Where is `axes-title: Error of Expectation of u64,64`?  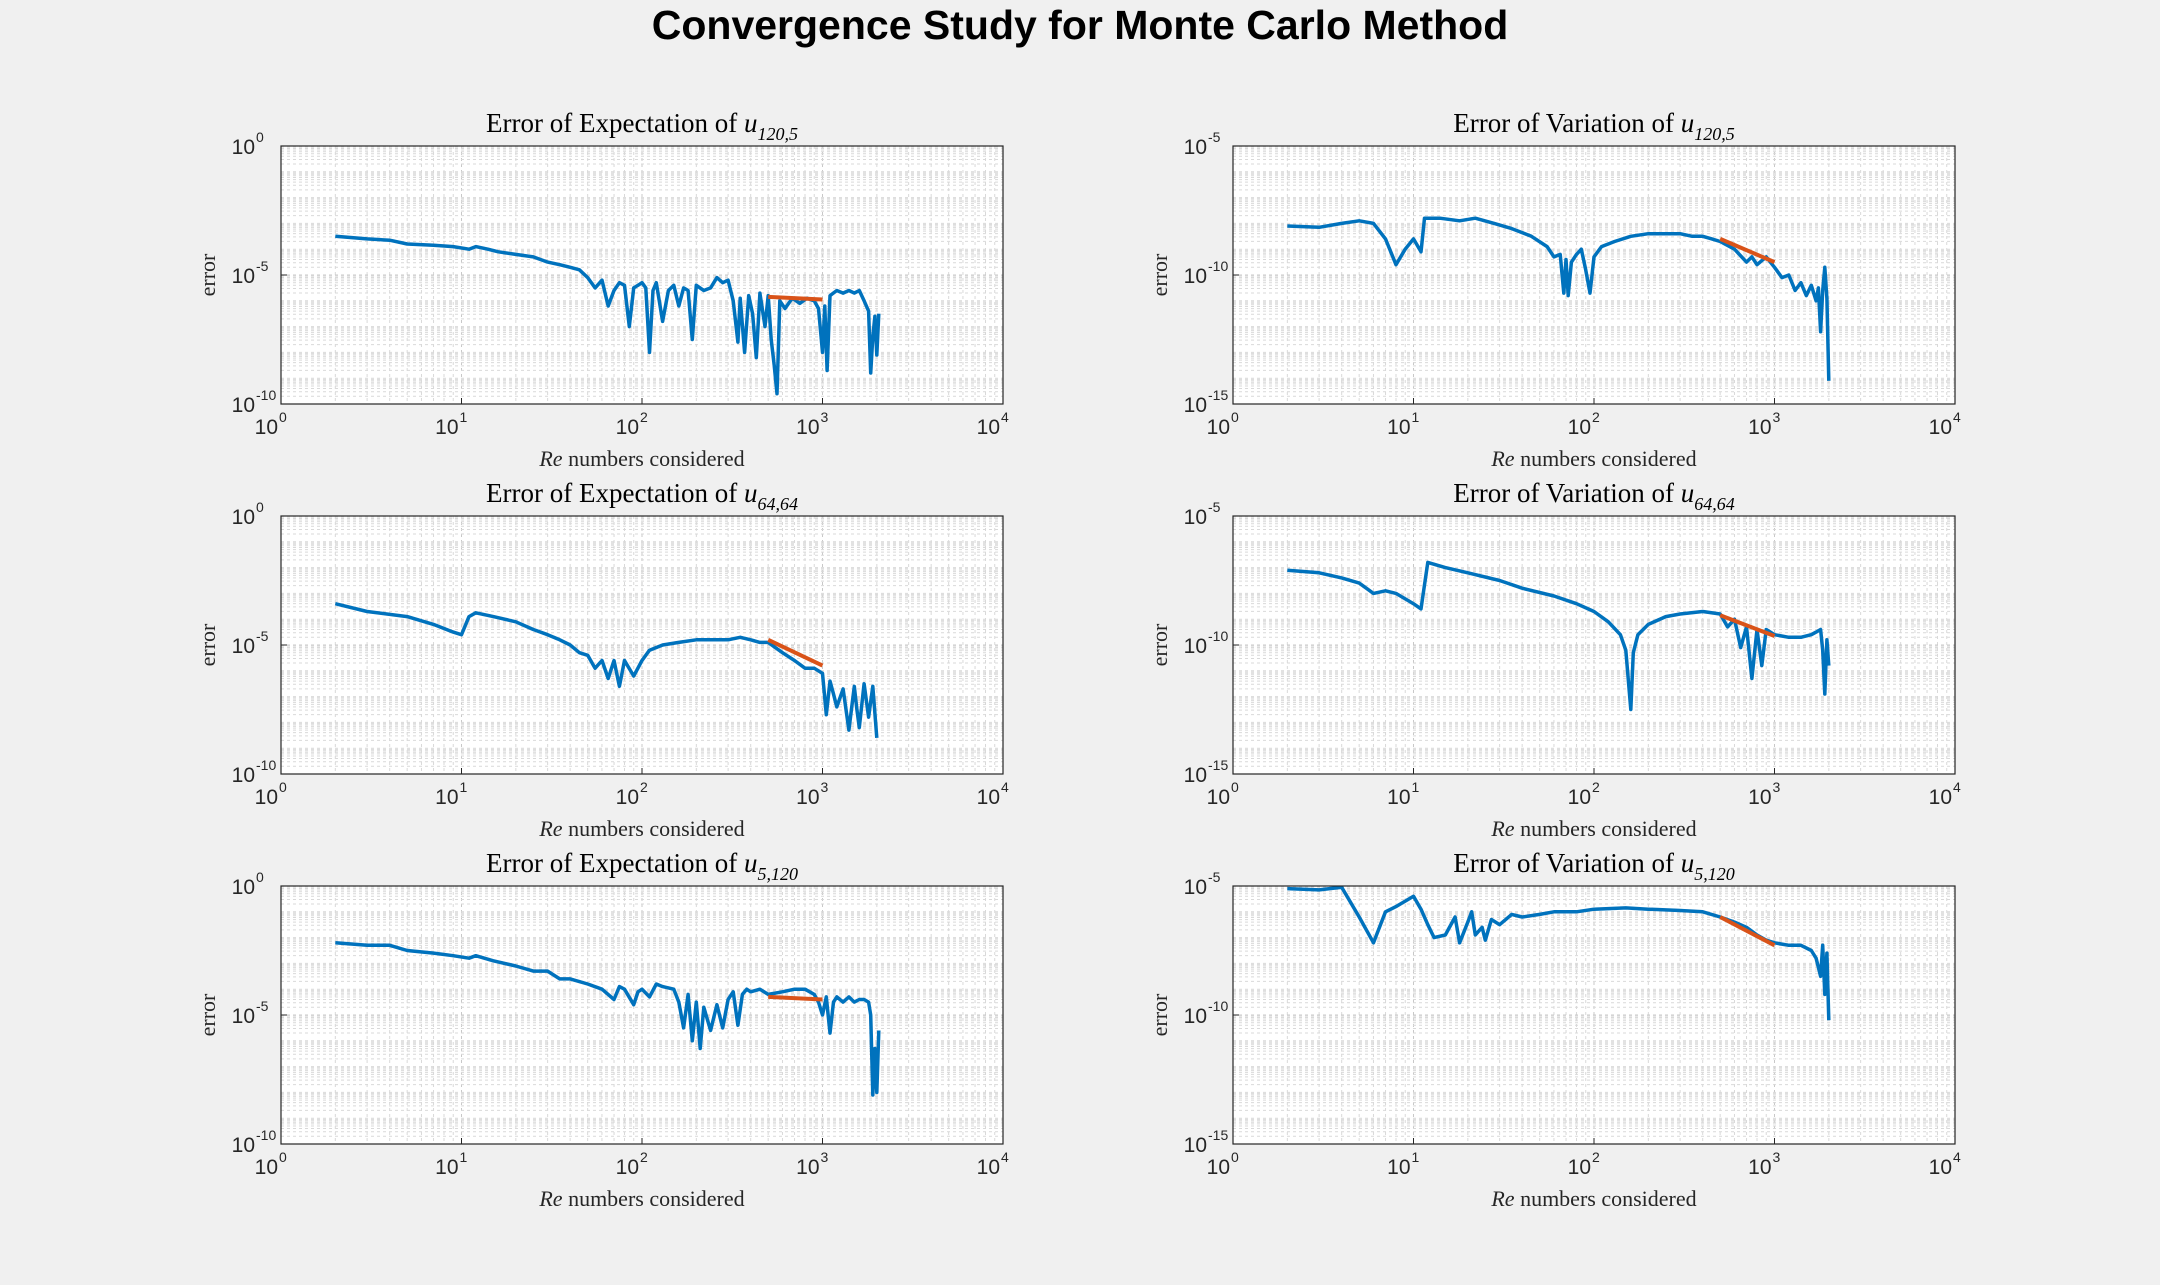
axes-title: Error of Expectation of u64,64 is located at coordinates (642, 496).